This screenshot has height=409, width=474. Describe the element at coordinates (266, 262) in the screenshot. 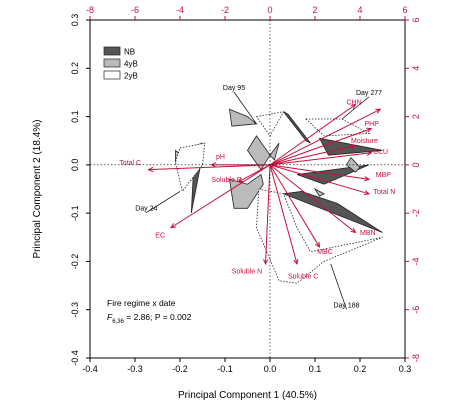

I see `loading-arrowhead-soluble-n` at that location.